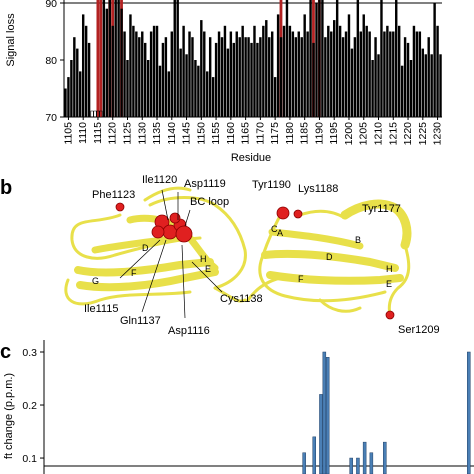  I want to click on x-tick-label: 1105, so click(68, 133).